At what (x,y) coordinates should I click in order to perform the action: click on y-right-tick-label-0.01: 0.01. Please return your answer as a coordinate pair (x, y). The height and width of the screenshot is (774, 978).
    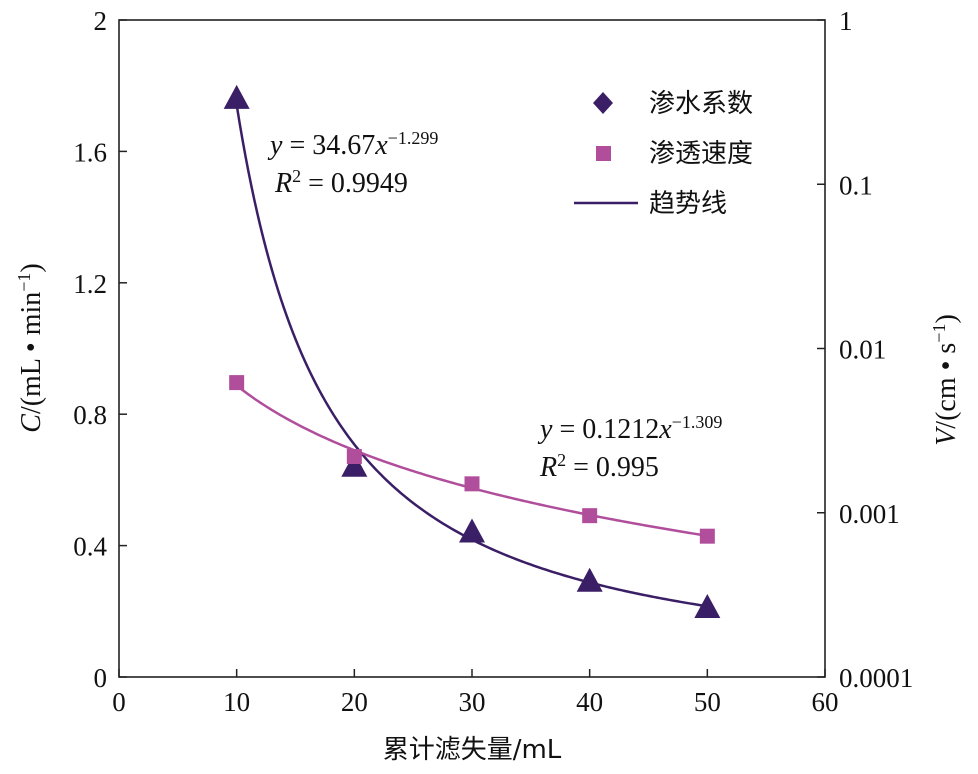
    Looking at the image, I should click on (862, 350).